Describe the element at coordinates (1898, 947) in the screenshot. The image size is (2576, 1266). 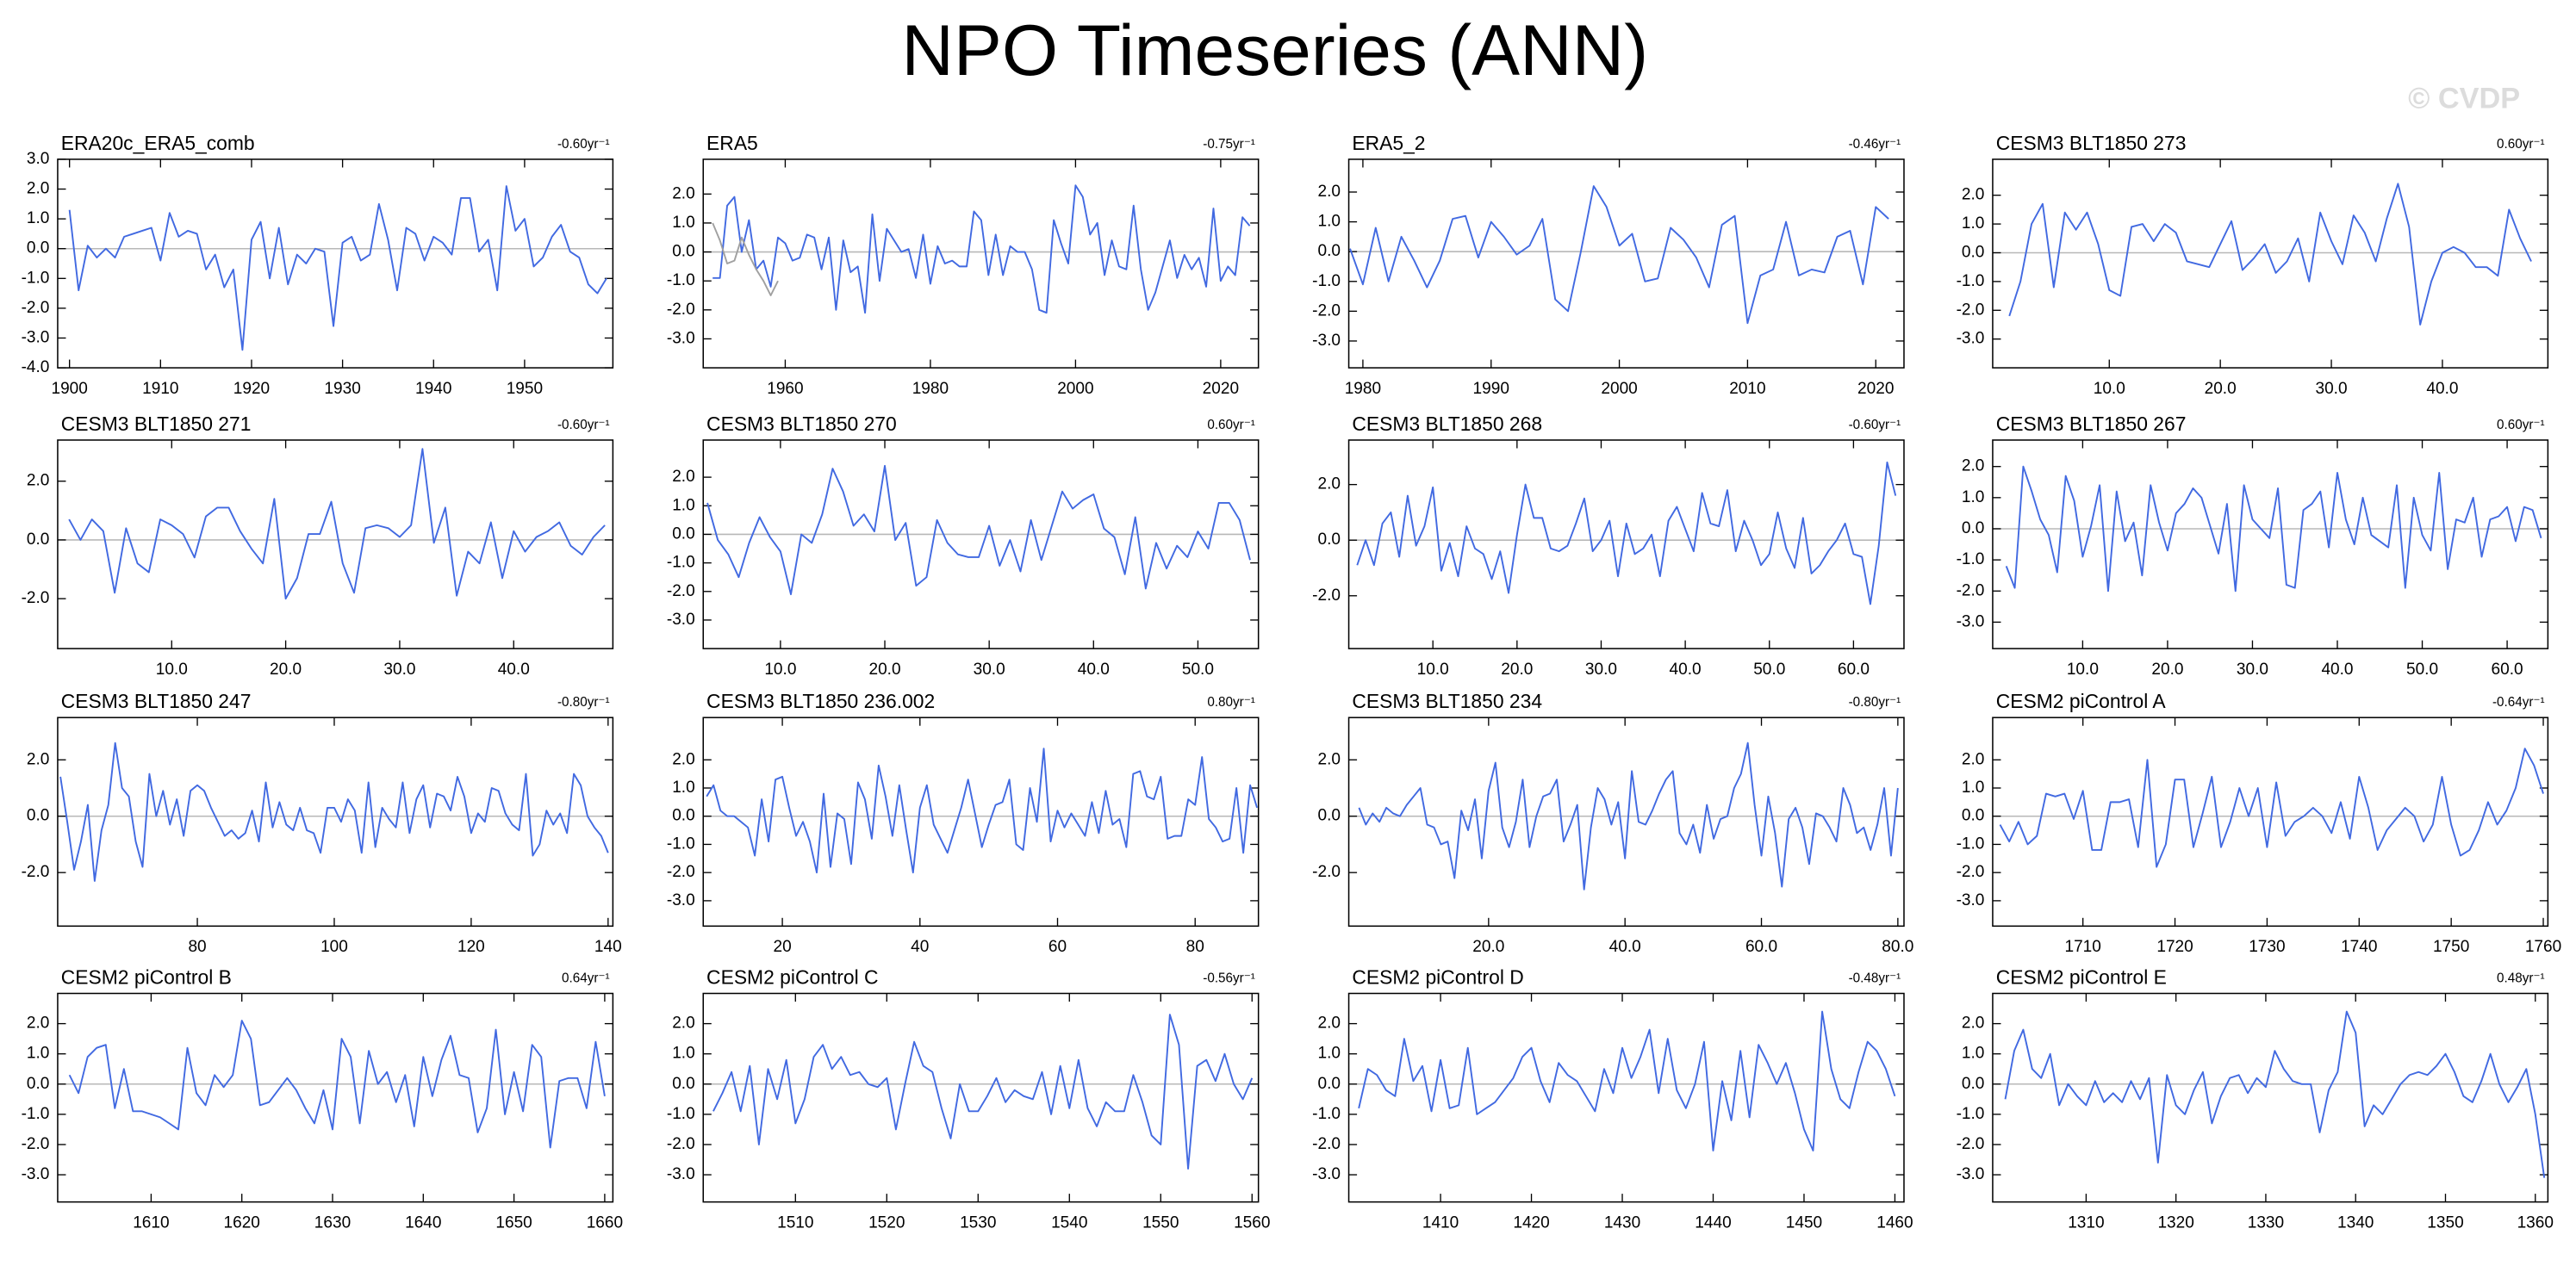
I see `x-tick-label: 80.0` at that location.